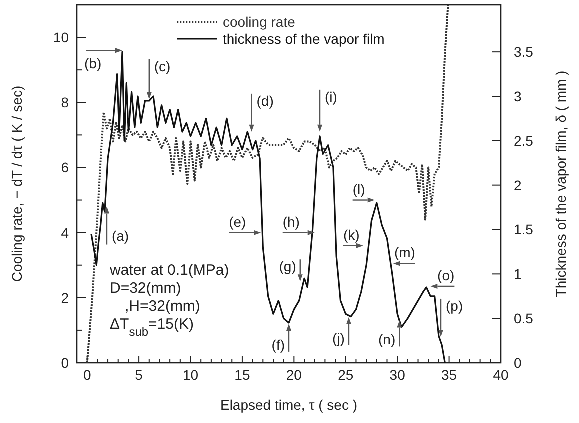 This screenshot has width=579, height=423. What do you see at coordinates (455, 306) in the screenshot?
I see `annotation: (p)` at bounding box center [455, 306].